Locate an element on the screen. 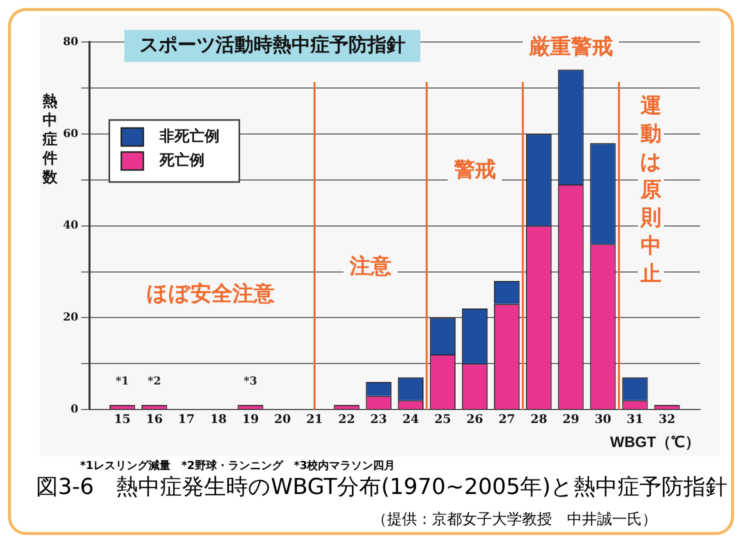 This screenshot has height=547, width=746. x-tick-label: 17 is located at coordinates (186, 419).